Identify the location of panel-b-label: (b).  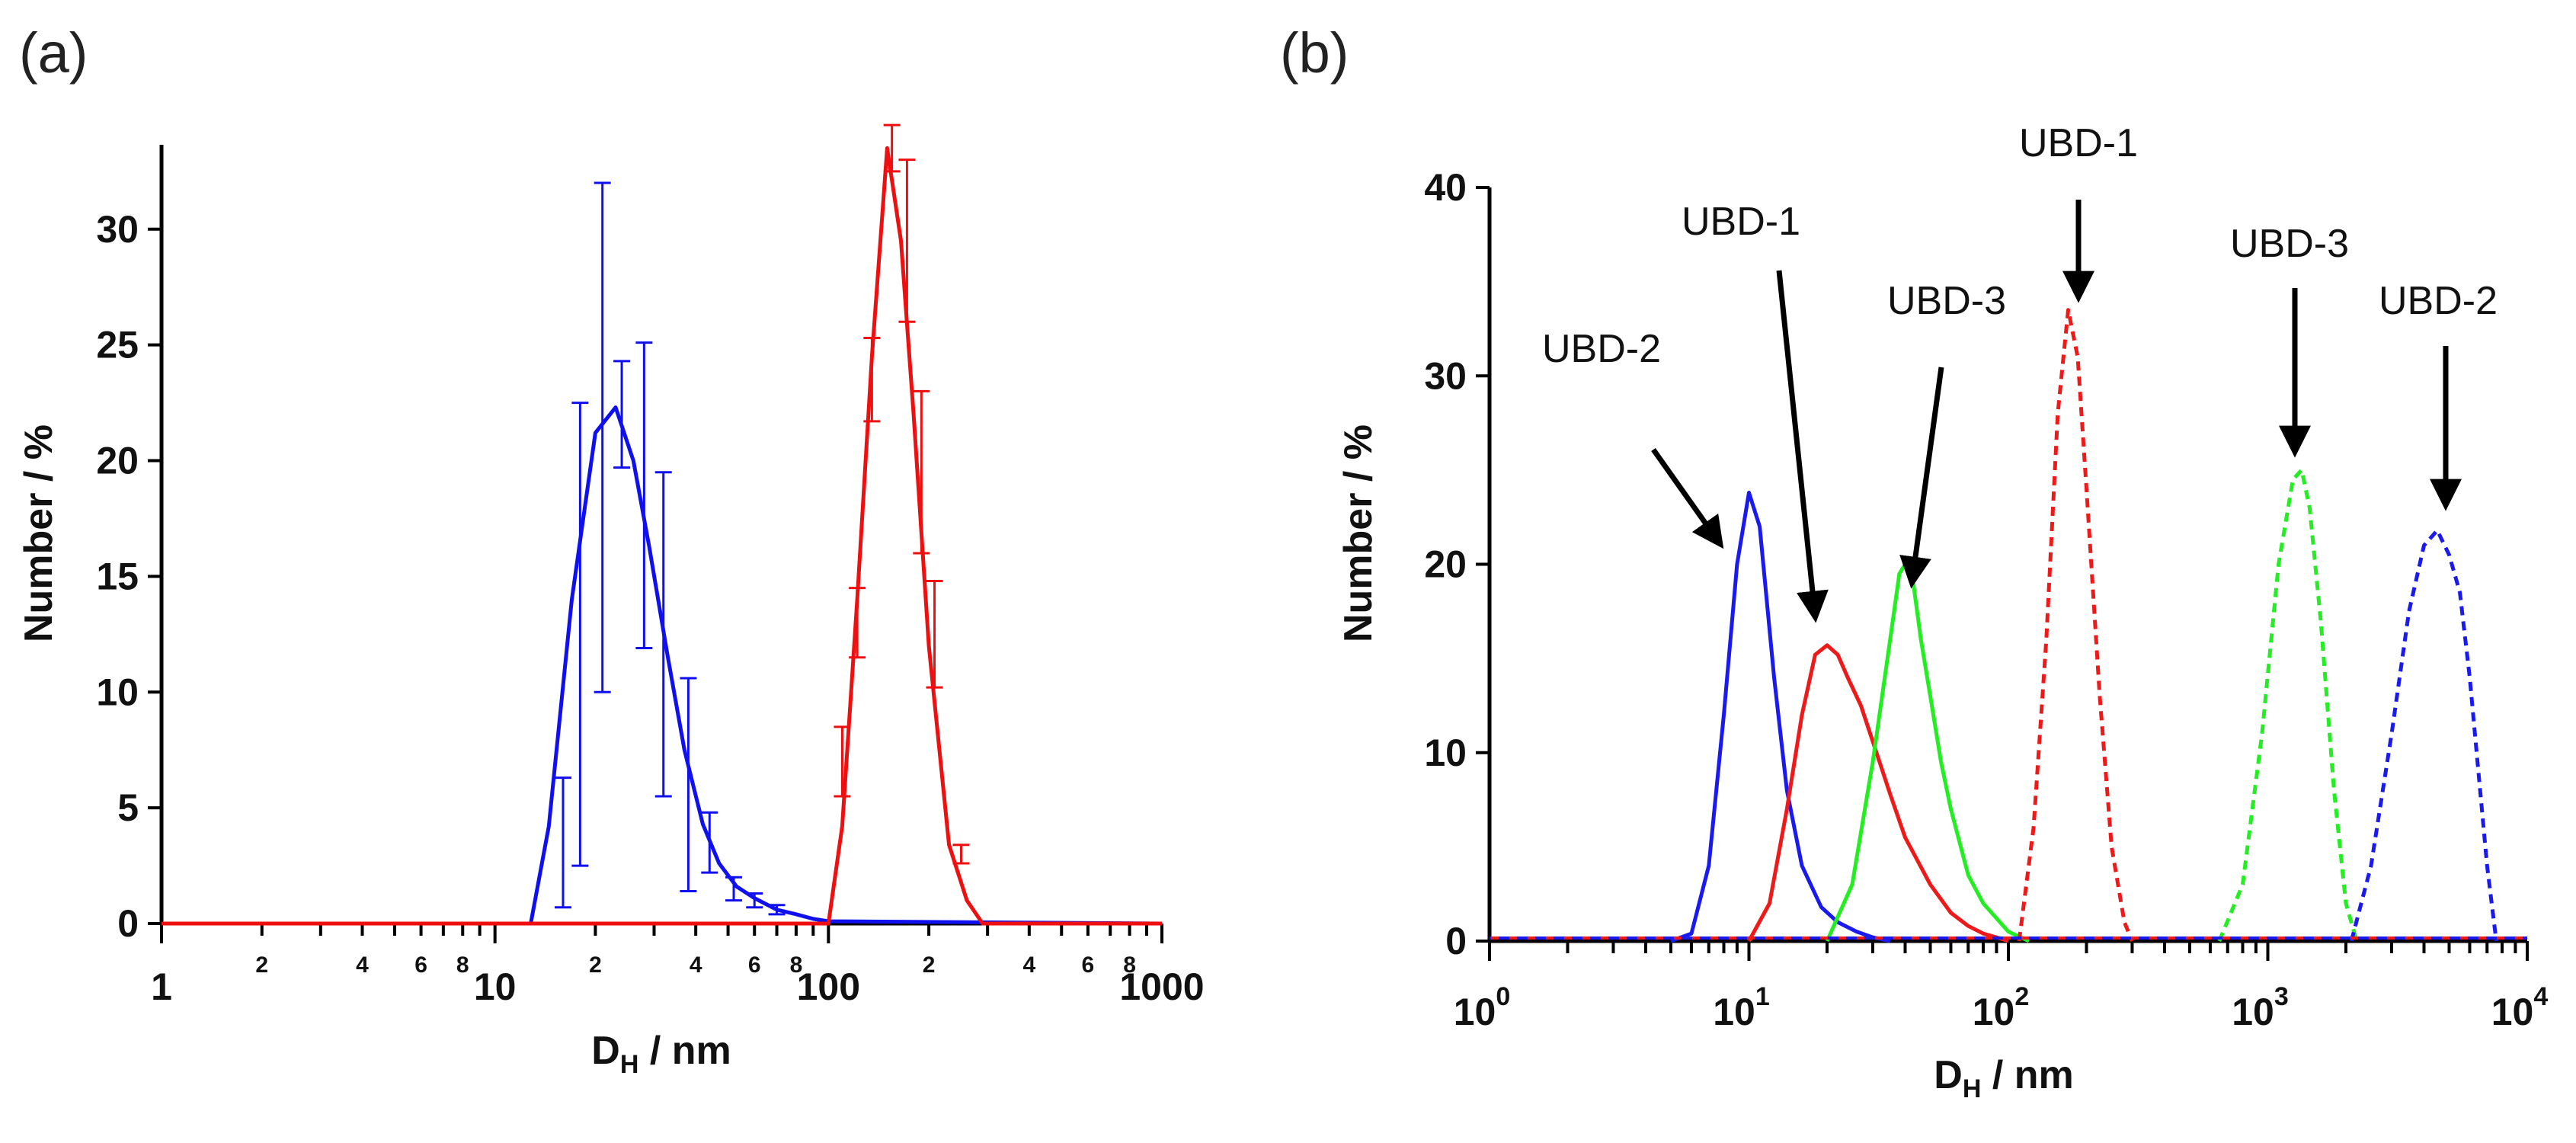
(1314, 53).